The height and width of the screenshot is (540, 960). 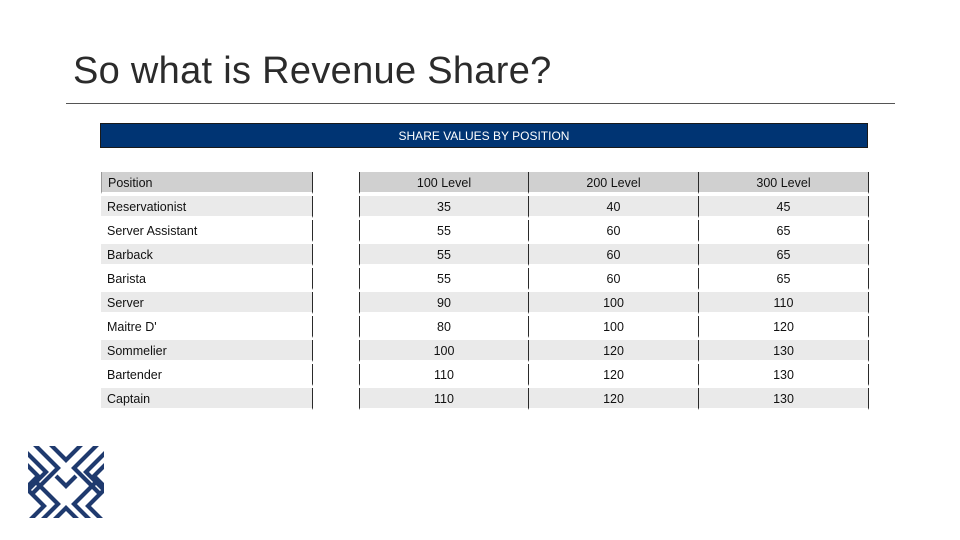 I want to click on row-100-value: 35, so click(x=444, y=207).